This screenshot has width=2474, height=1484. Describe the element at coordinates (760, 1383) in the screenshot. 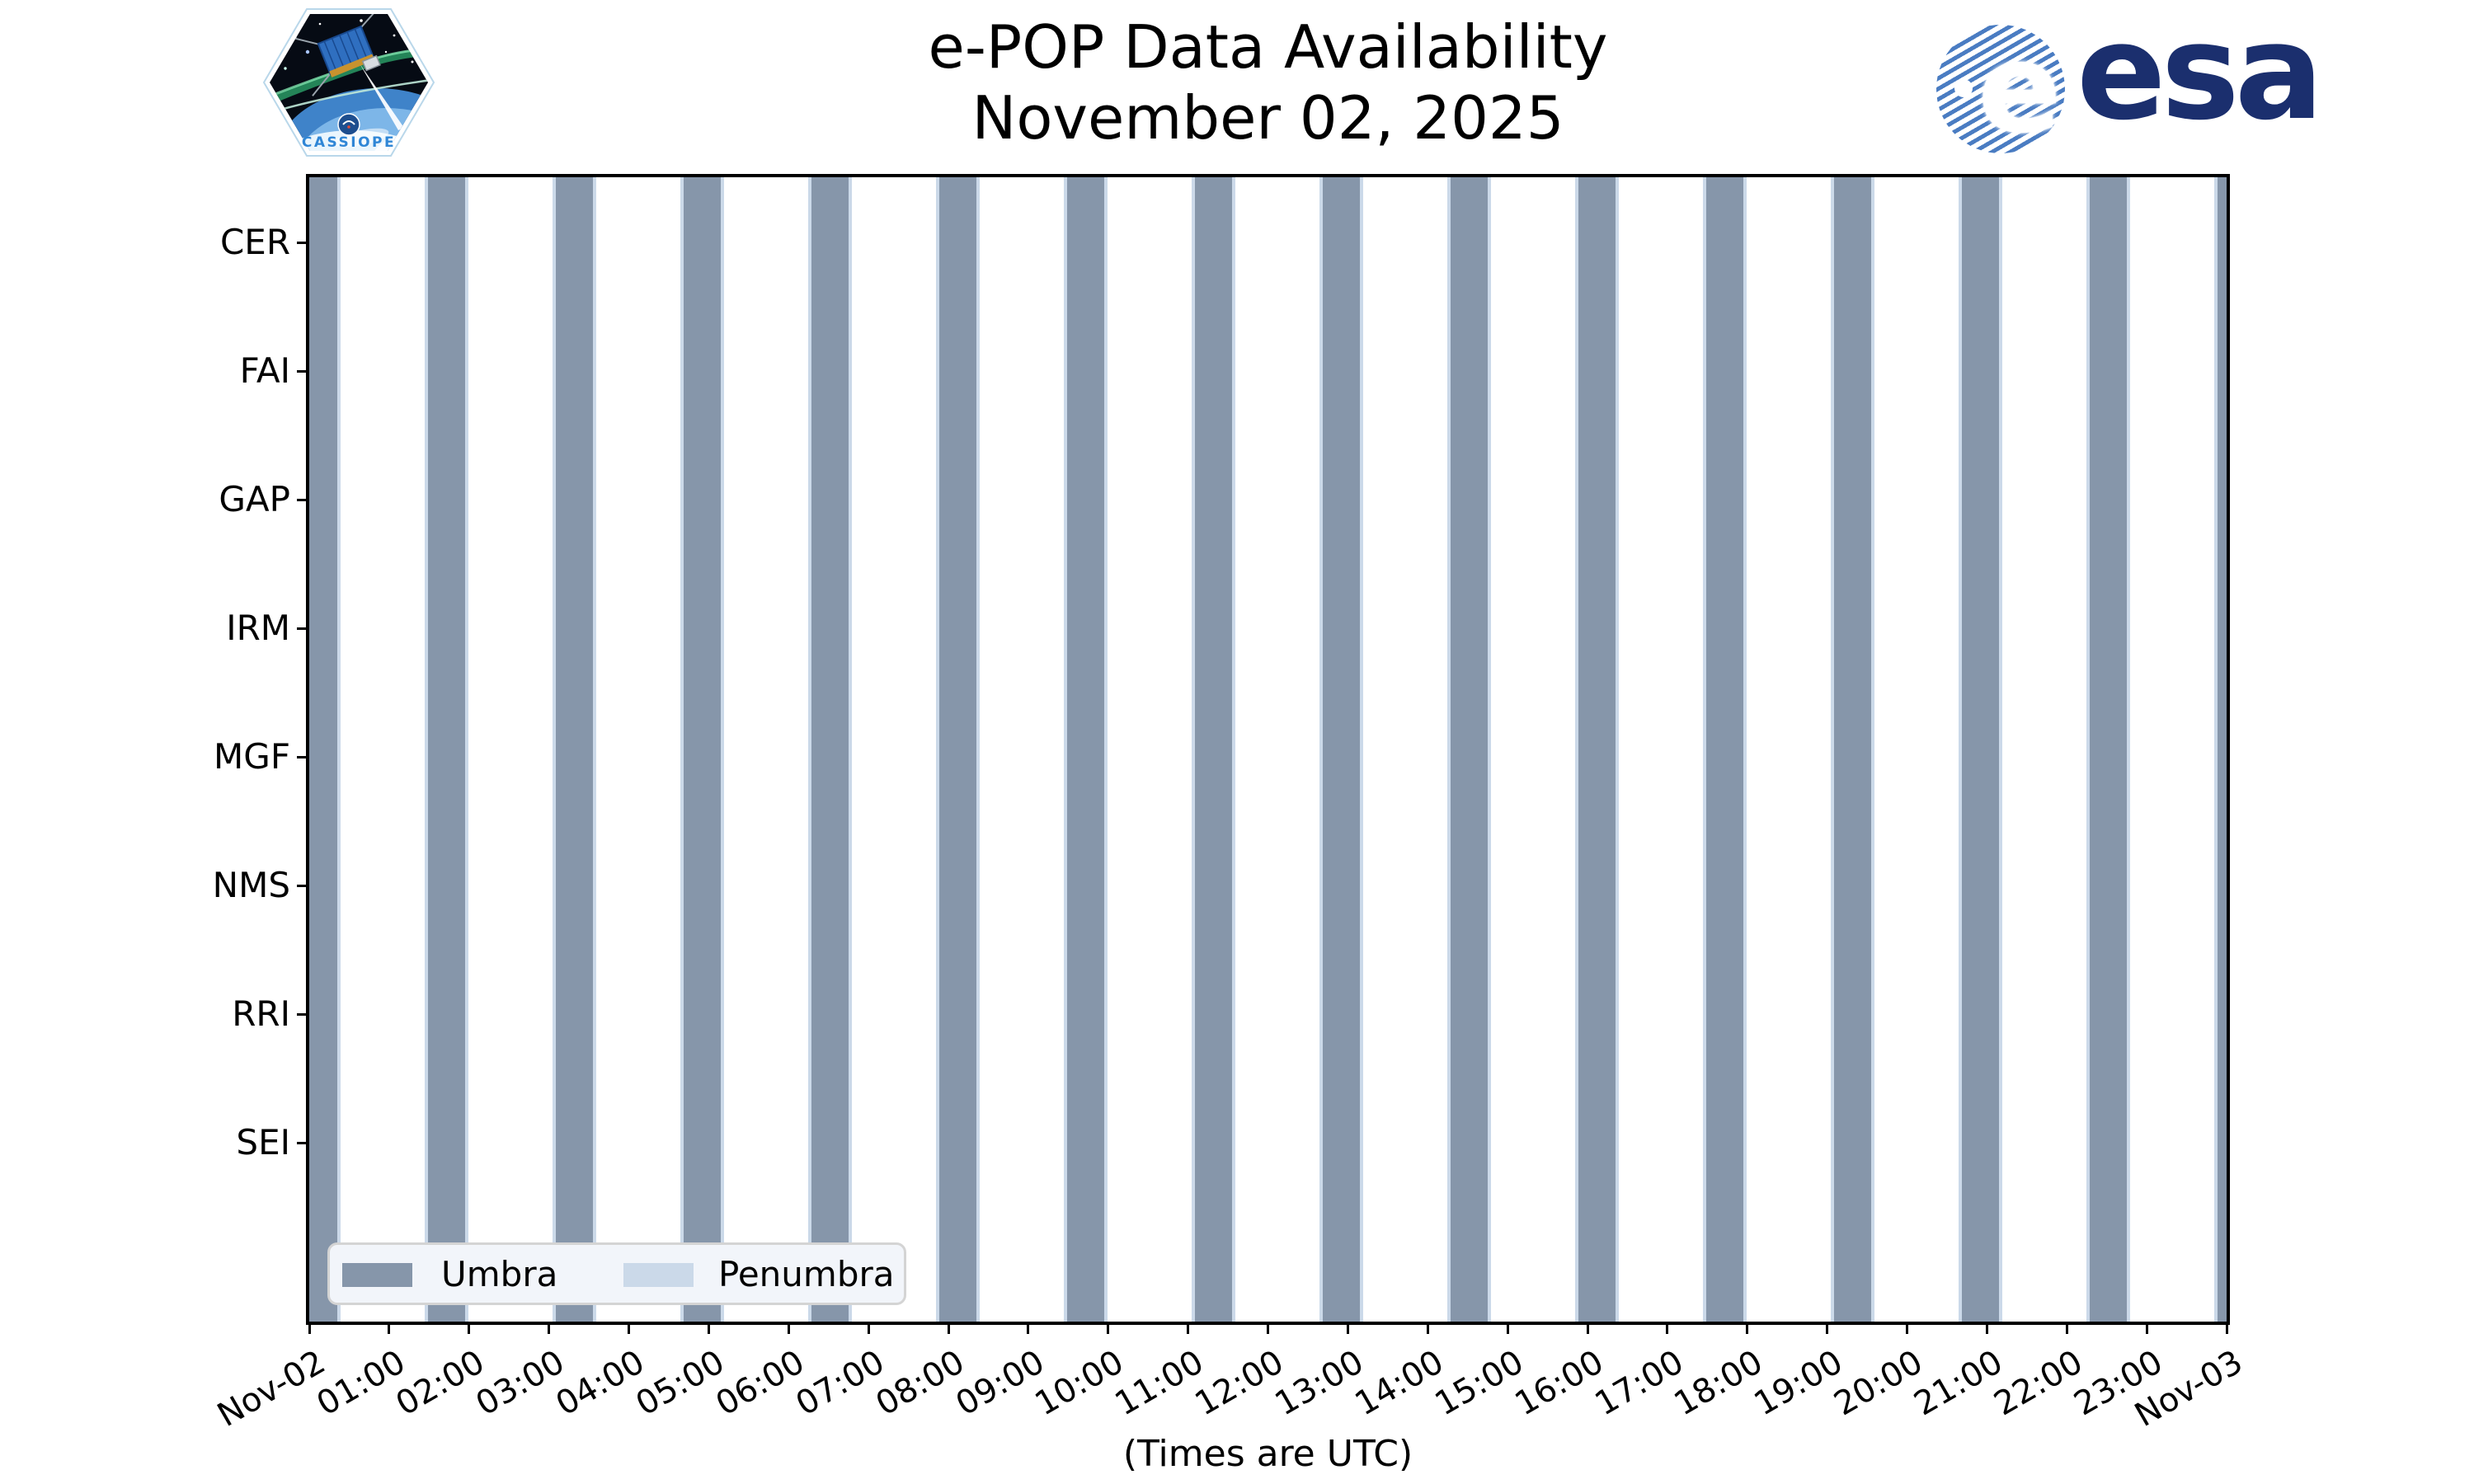

I see `x-tick-label: 06:00` at that location.